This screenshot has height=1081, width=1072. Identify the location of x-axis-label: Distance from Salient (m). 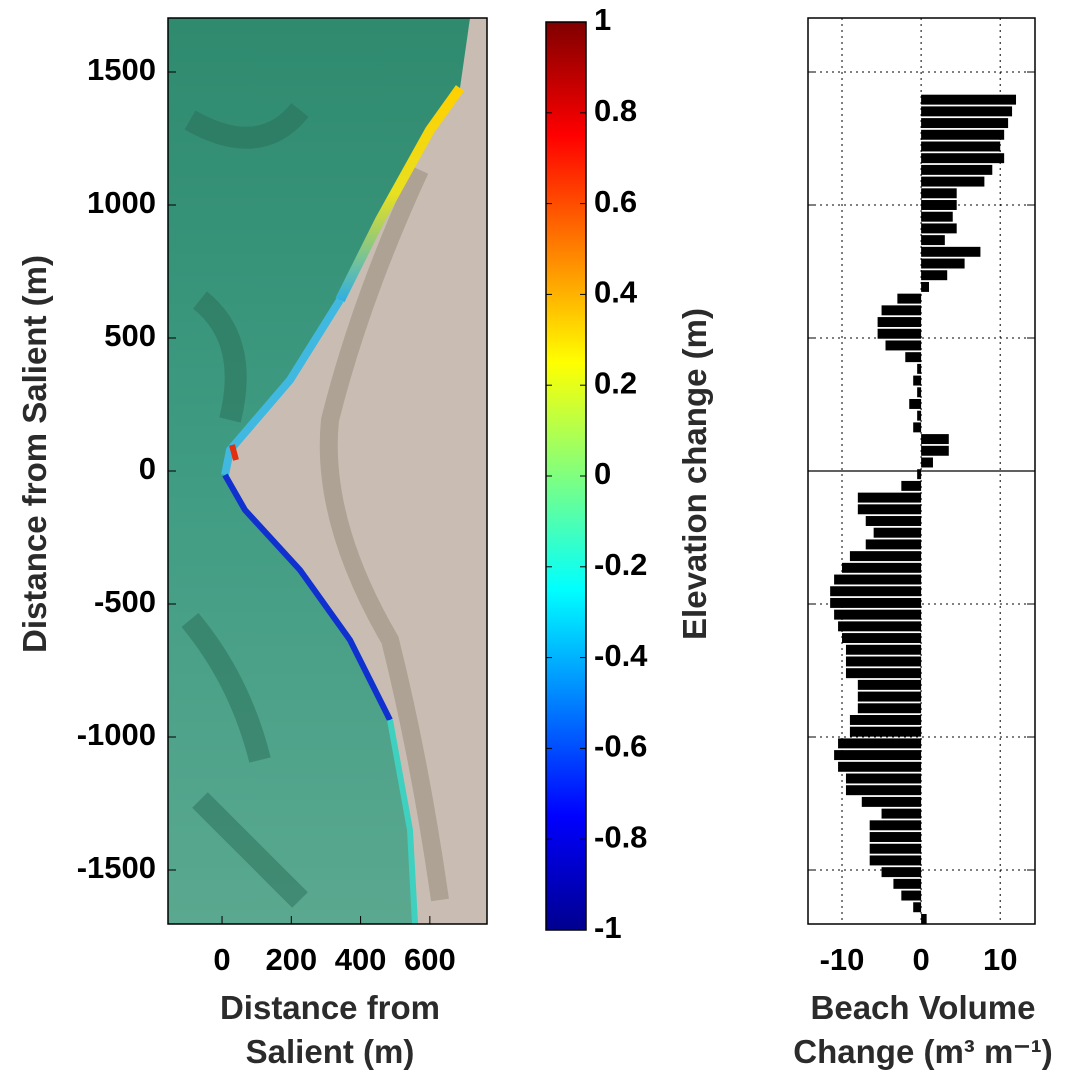
(330, 1029).